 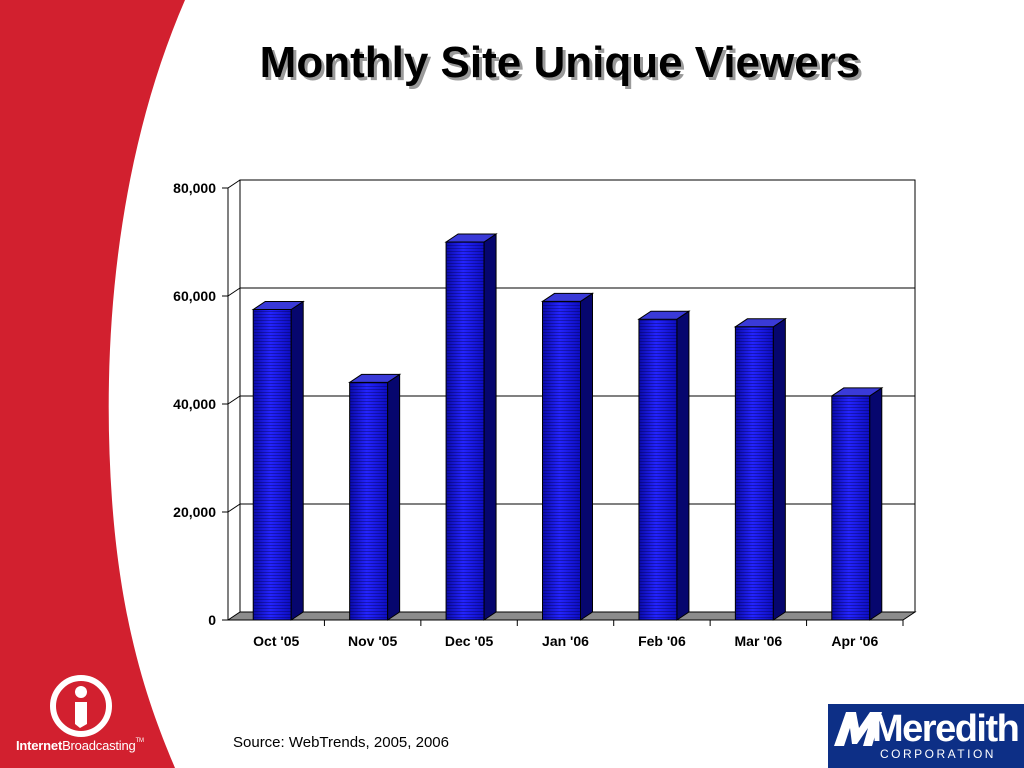 What do you see at coordinates (372, 641) in the screenshot?
I see `x-tick-label: Nov '05` at bounding box center [372, 641].